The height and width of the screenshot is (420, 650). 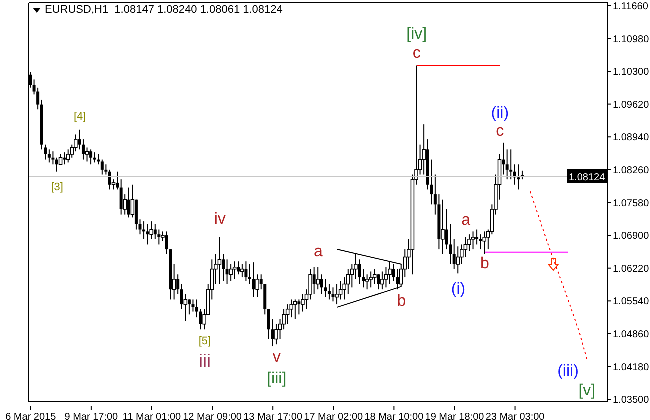 What do you see at coordinates (631, 204) in the screenshot?
I see `y-tick-label: 1.07580` at bounding box center [631, 204].